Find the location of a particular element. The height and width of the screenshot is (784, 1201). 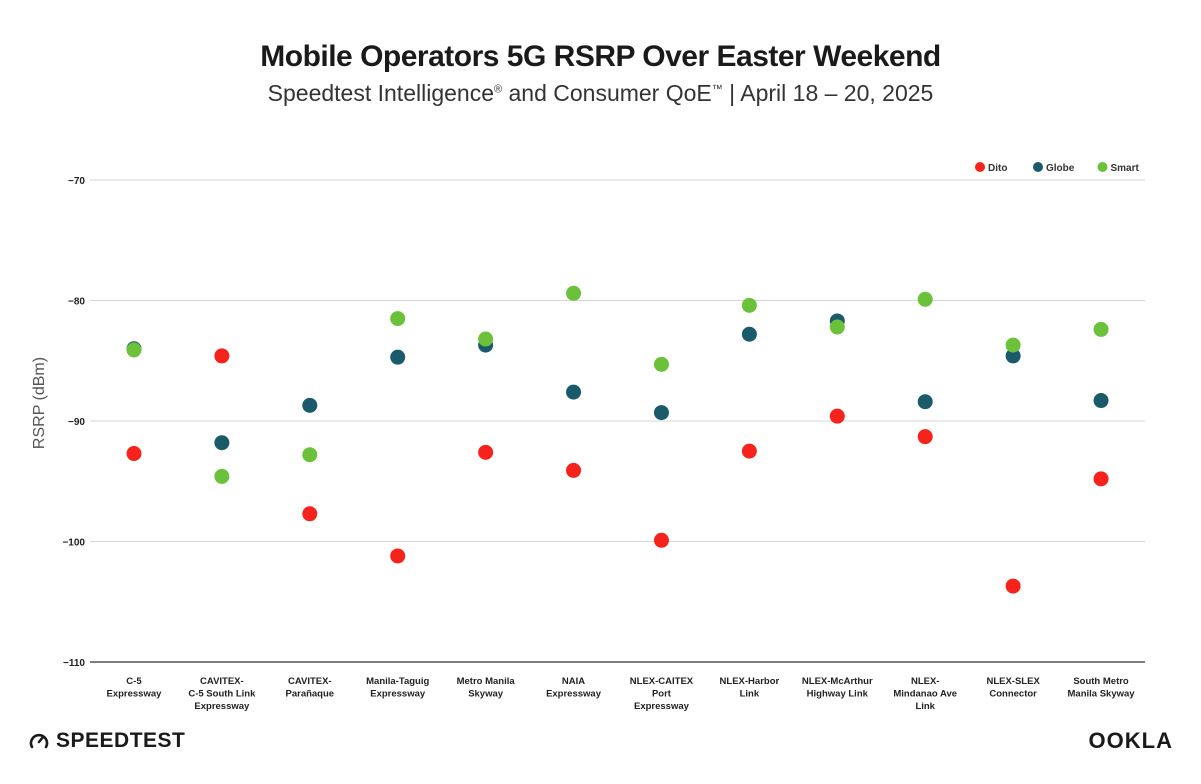

x-tick-label-line: Manila Skyway is located at coordinates (1102, 694).